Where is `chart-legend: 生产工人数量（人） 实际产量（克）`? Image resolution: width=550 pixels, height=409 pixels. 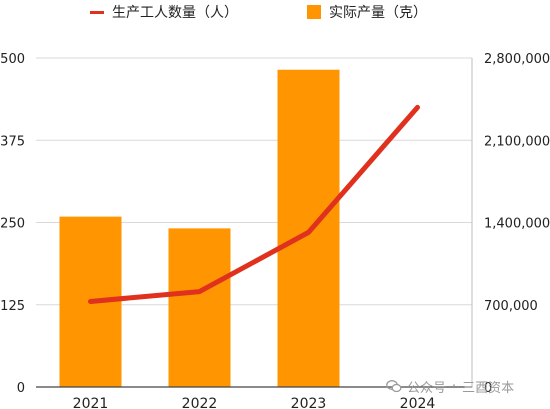
chart-legend: 生产工人数量（人） 实际产量（克） is located at coordinates (275, 13).